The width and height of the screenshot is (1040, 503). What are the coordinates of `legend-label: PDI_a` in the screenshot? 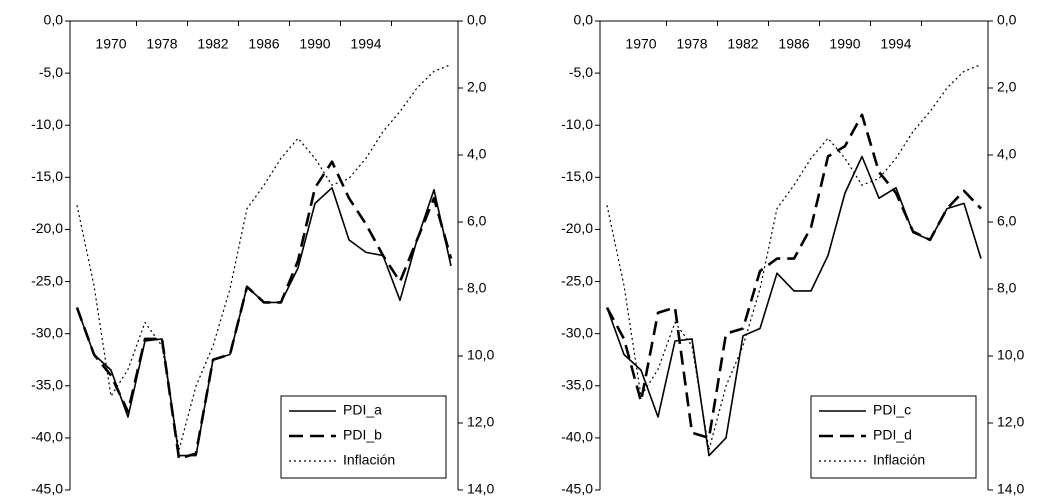 It's located at (362, 410).